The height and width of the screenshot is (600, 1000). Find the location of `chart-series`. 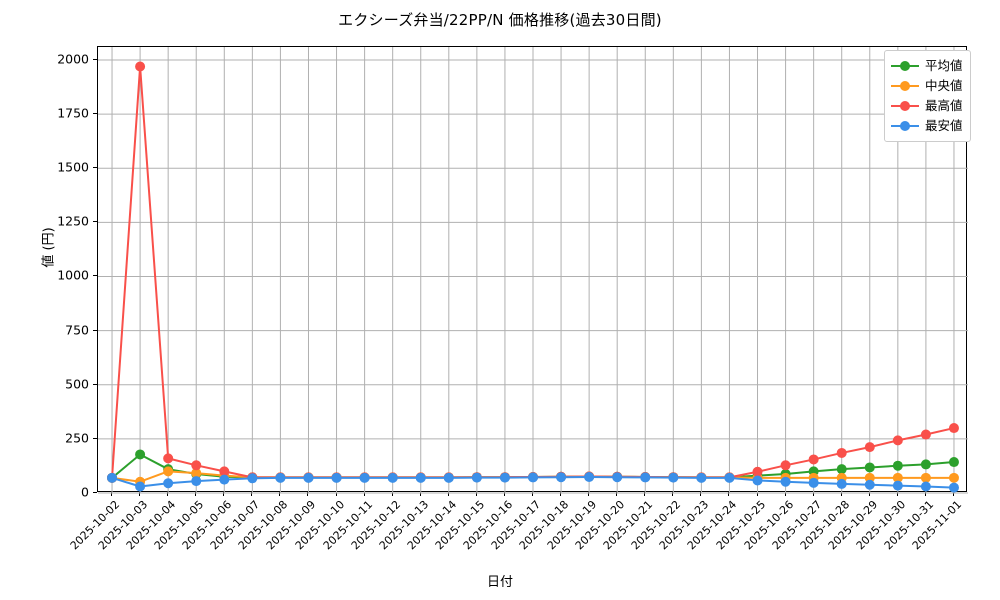

chart-series is located at coordinates (533, 482).